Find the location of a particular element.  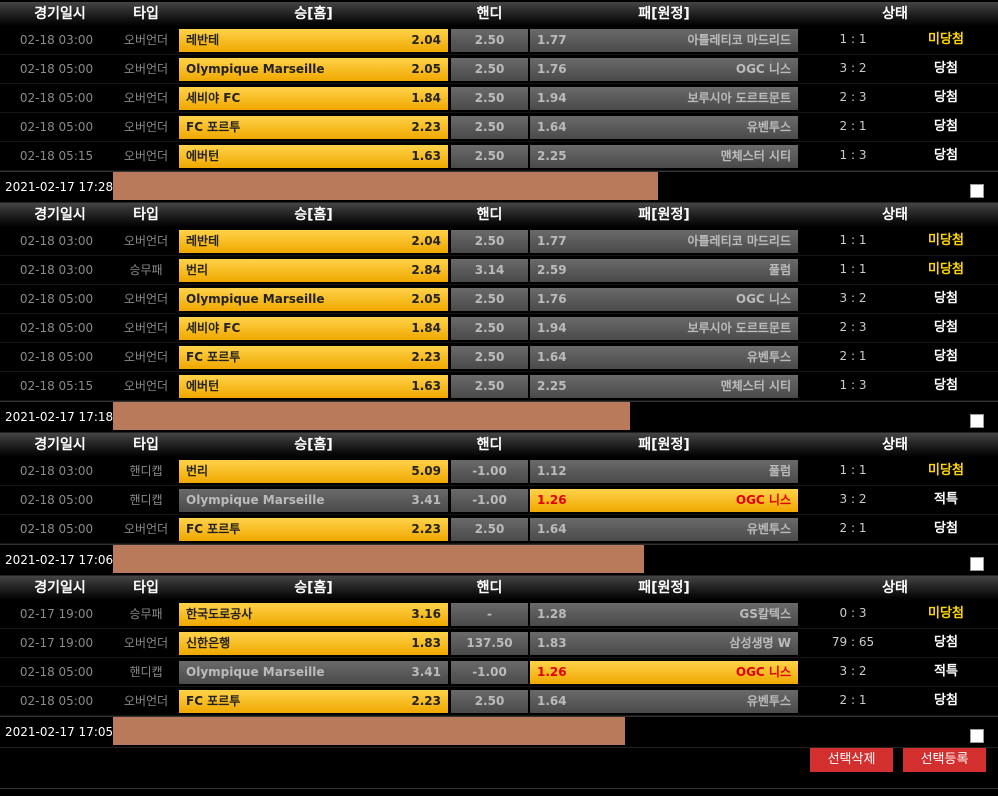

table-header: 경기일시 타입 승[홈] 핸디 패[원정] 상태 is located at coordinates (499, 215).